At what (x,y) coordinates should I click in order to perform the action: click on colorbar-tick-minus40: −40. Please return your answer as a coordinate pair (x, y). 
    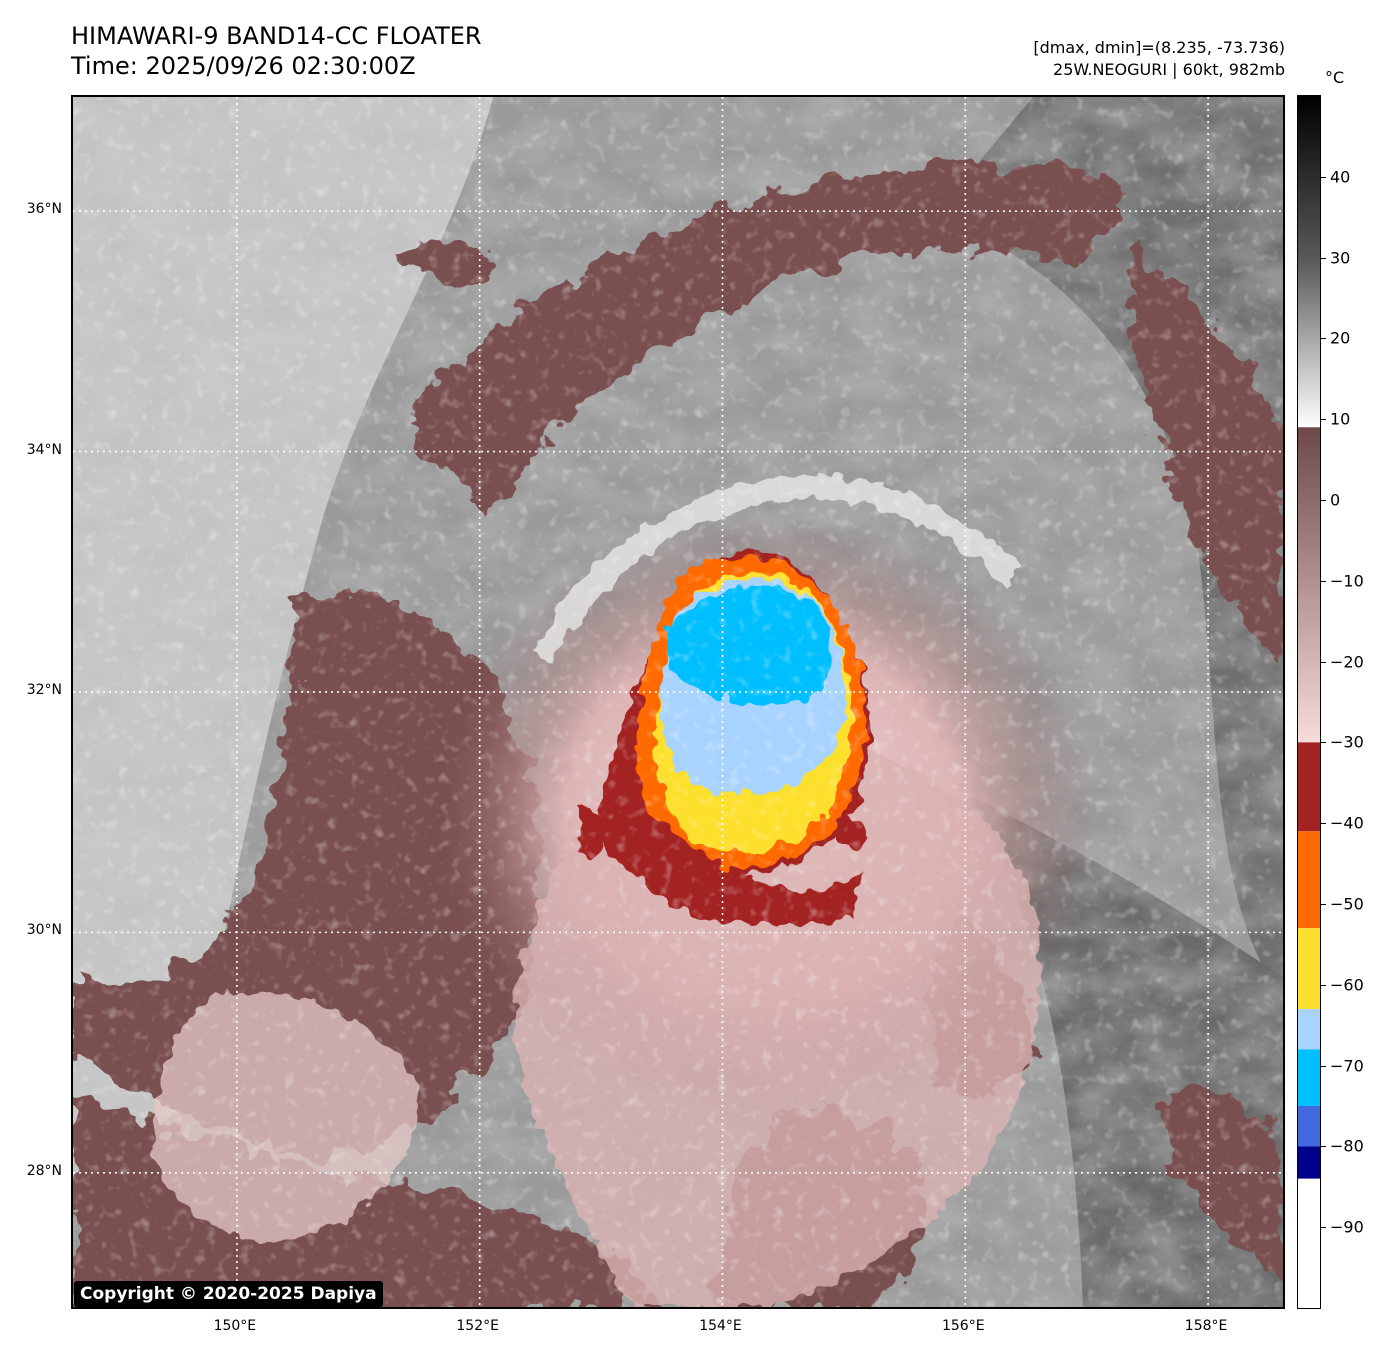
    Looking at the image, I should click on (1347, 823).